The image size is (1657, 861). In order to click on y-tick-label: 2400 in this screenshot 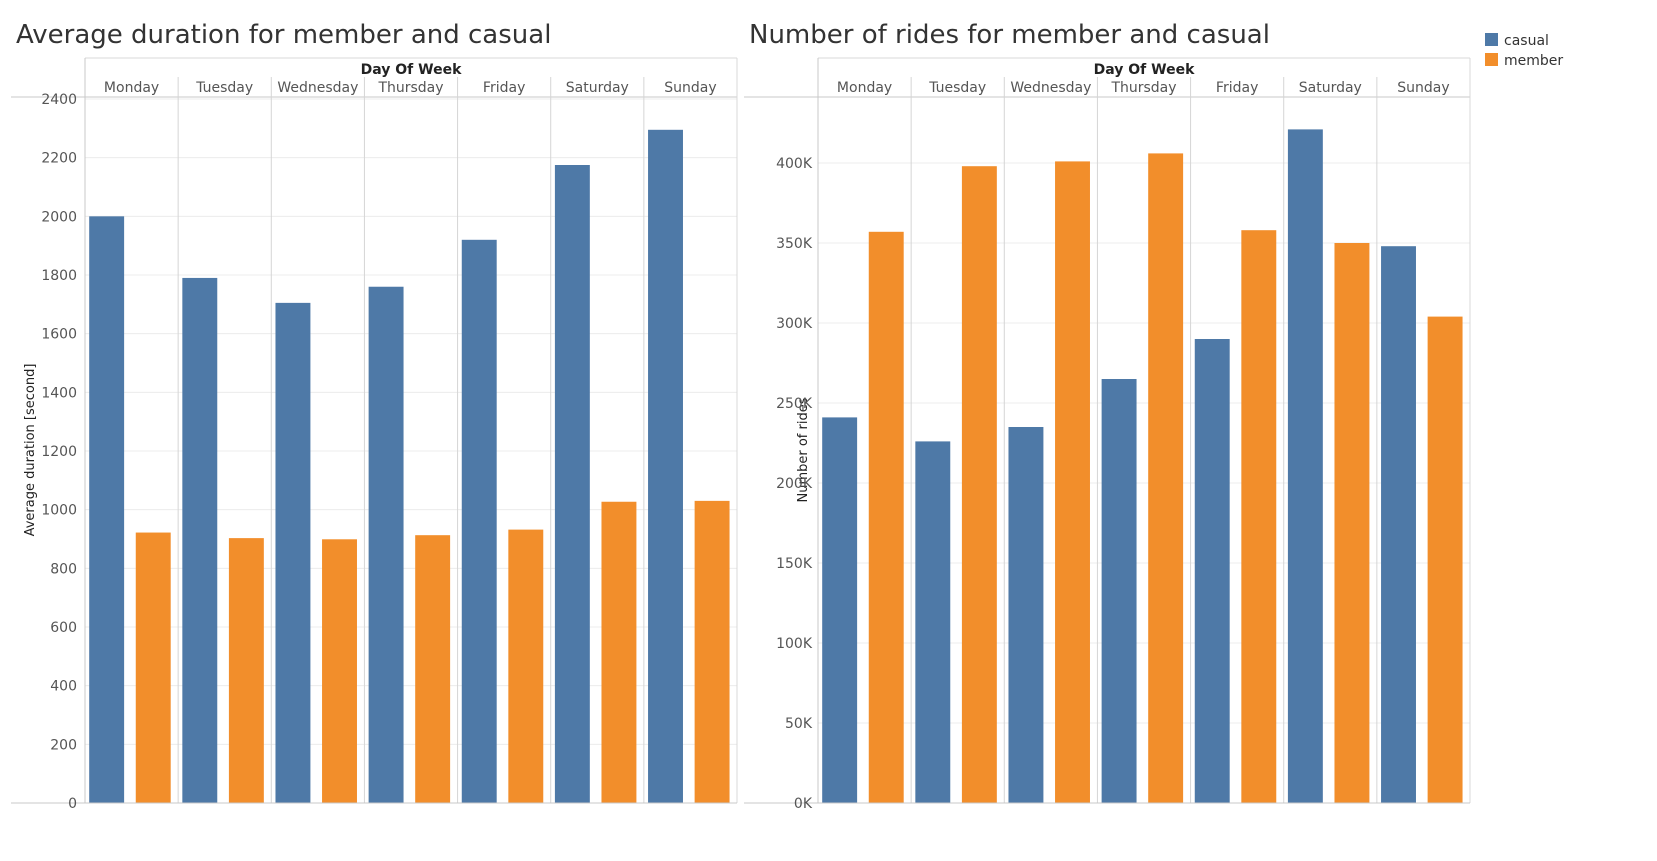, I will do `click(59, 100)`.